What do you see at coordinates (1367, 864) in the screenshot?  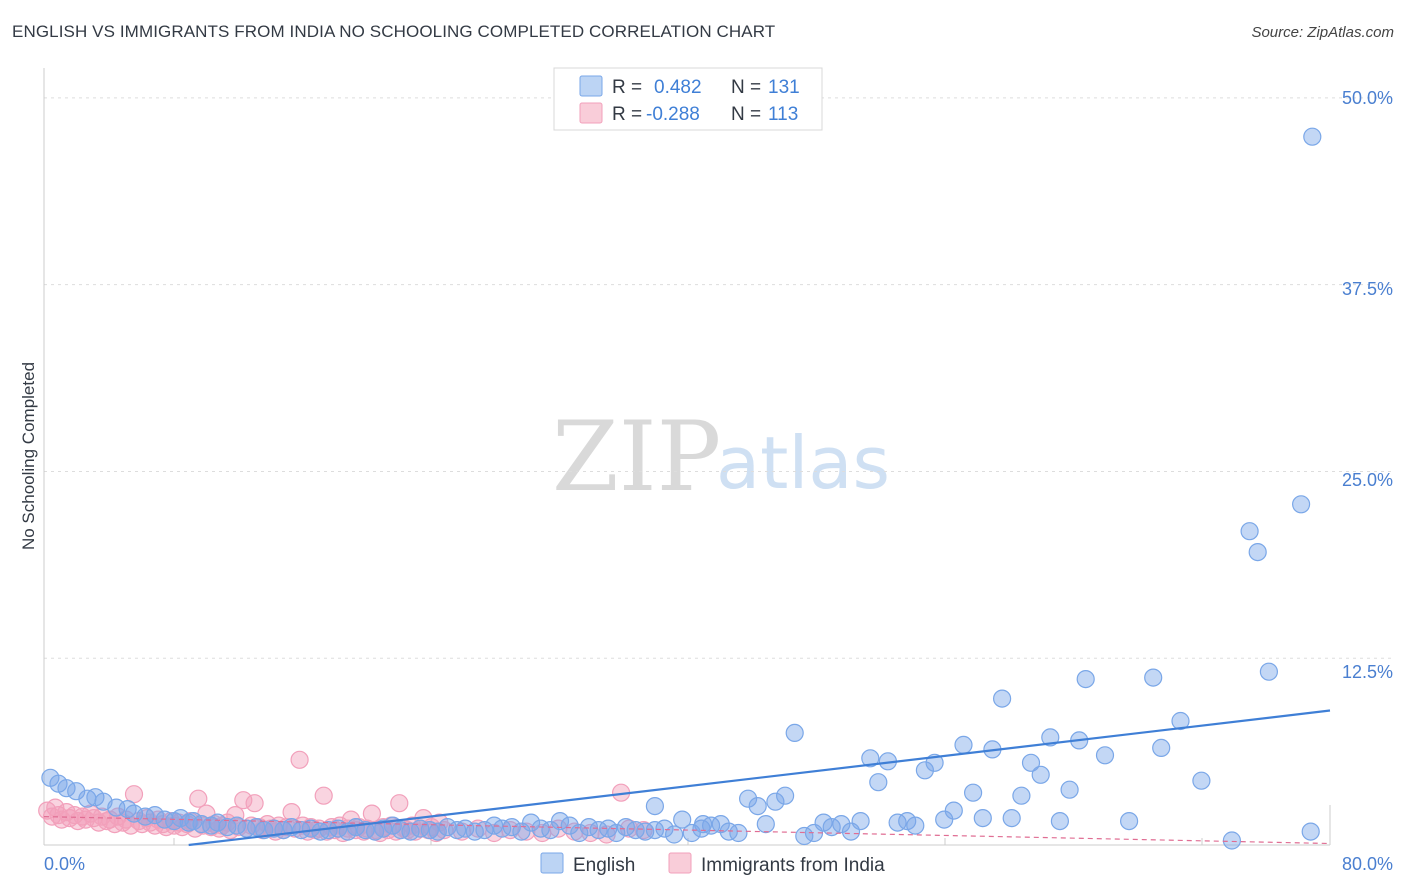 I see `x-tick-label-max: 80.0%` at bounding box center [1367, 864].